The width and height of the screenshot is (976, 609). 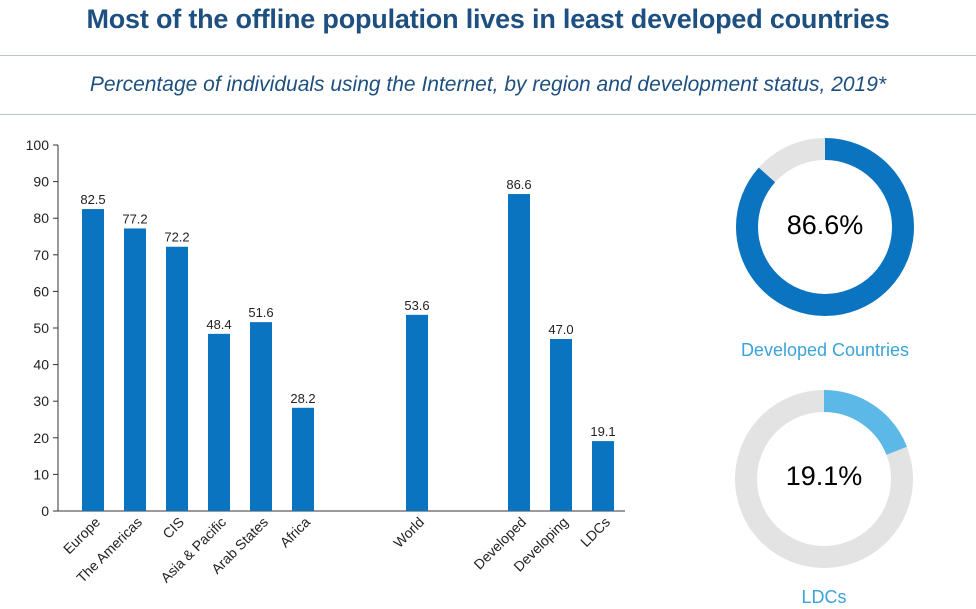 I want to click on bar-value-label: 82.5, so click(x=92, y=199).